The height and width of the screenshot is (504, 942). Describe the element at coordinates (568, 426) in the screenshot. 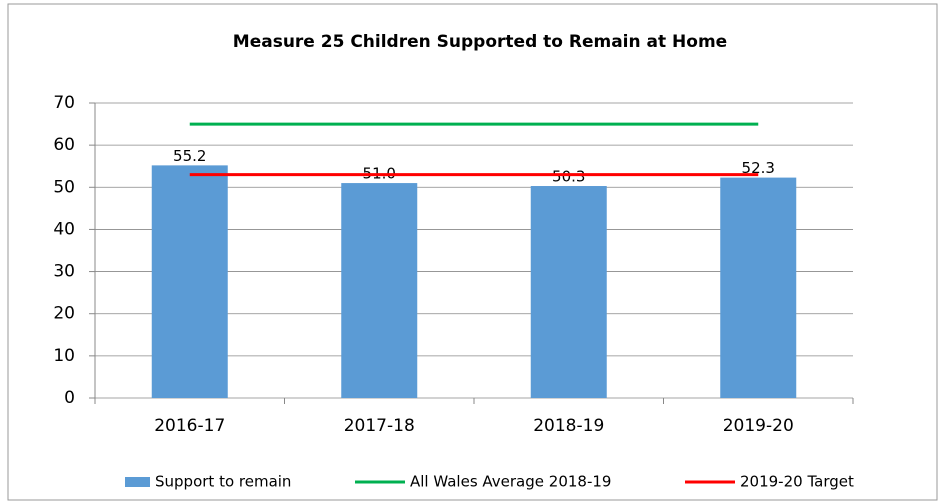

I see `x-tick-label: 2018-19` at that location.